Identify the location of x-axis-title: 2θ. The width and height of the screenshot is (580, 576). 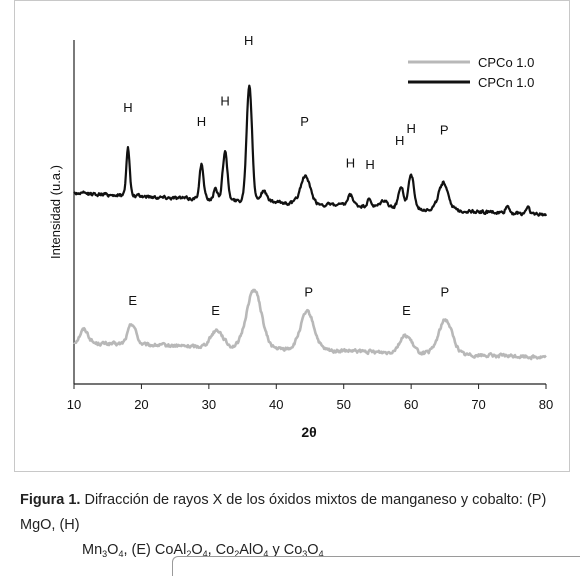
(308, 432).